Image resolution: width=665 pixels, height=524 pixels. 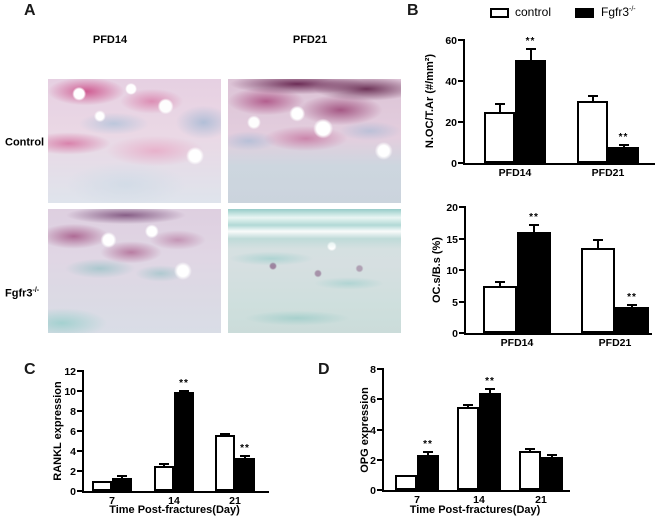 What do you see at coordinates (174, 510) in the screenshot?
I see `x-axis-title-c: Time Post-fractures(Day)` at bounding box center [174, 510].